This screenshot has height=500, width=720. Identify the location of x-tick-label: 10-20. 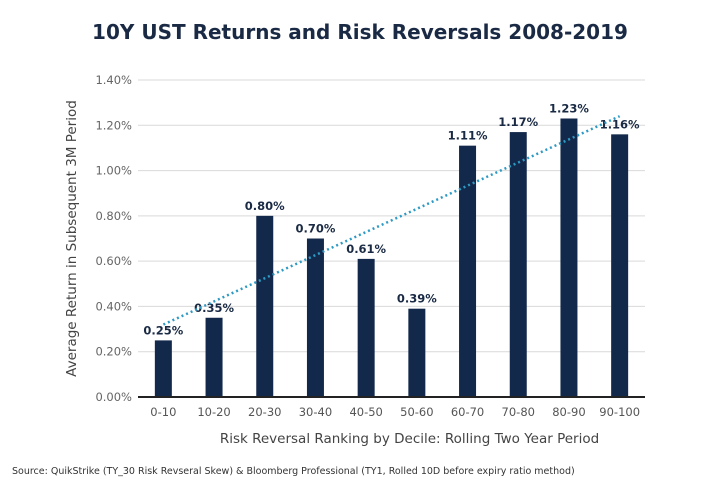
(213, 412).